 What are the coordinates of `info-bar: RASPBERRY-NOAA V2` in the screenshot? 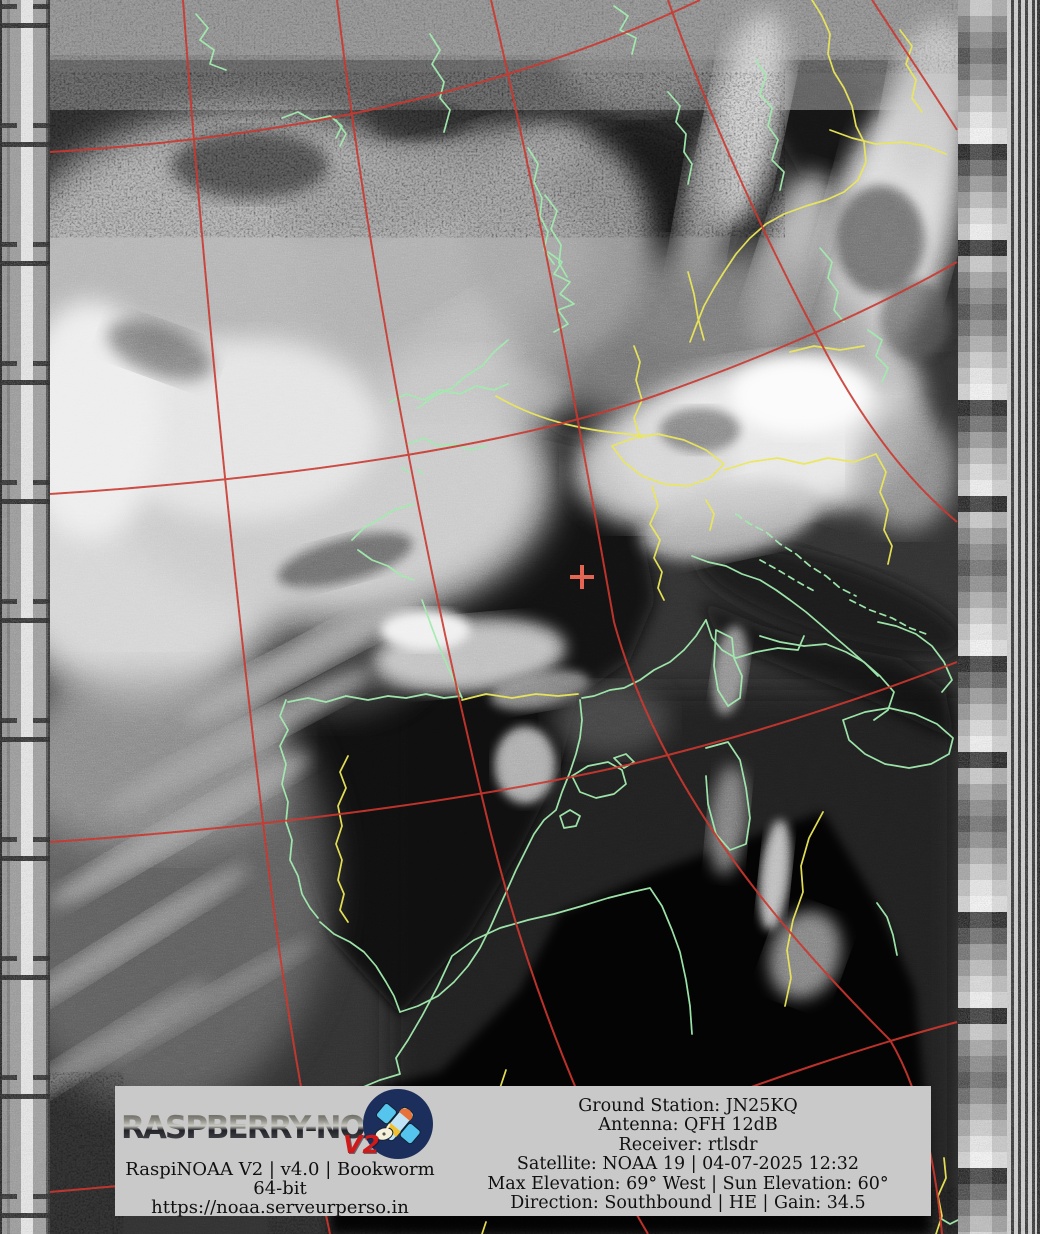 It's located at (523, 1152).